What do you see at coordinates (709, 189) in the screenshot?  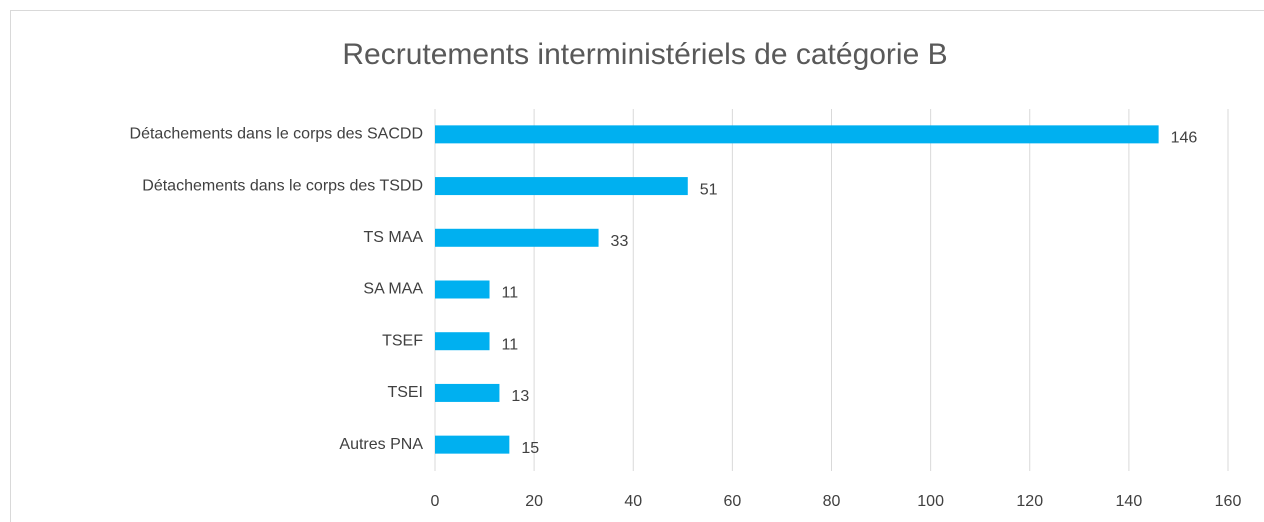 I see `value-label: 51` at bounding box center [709, 189].